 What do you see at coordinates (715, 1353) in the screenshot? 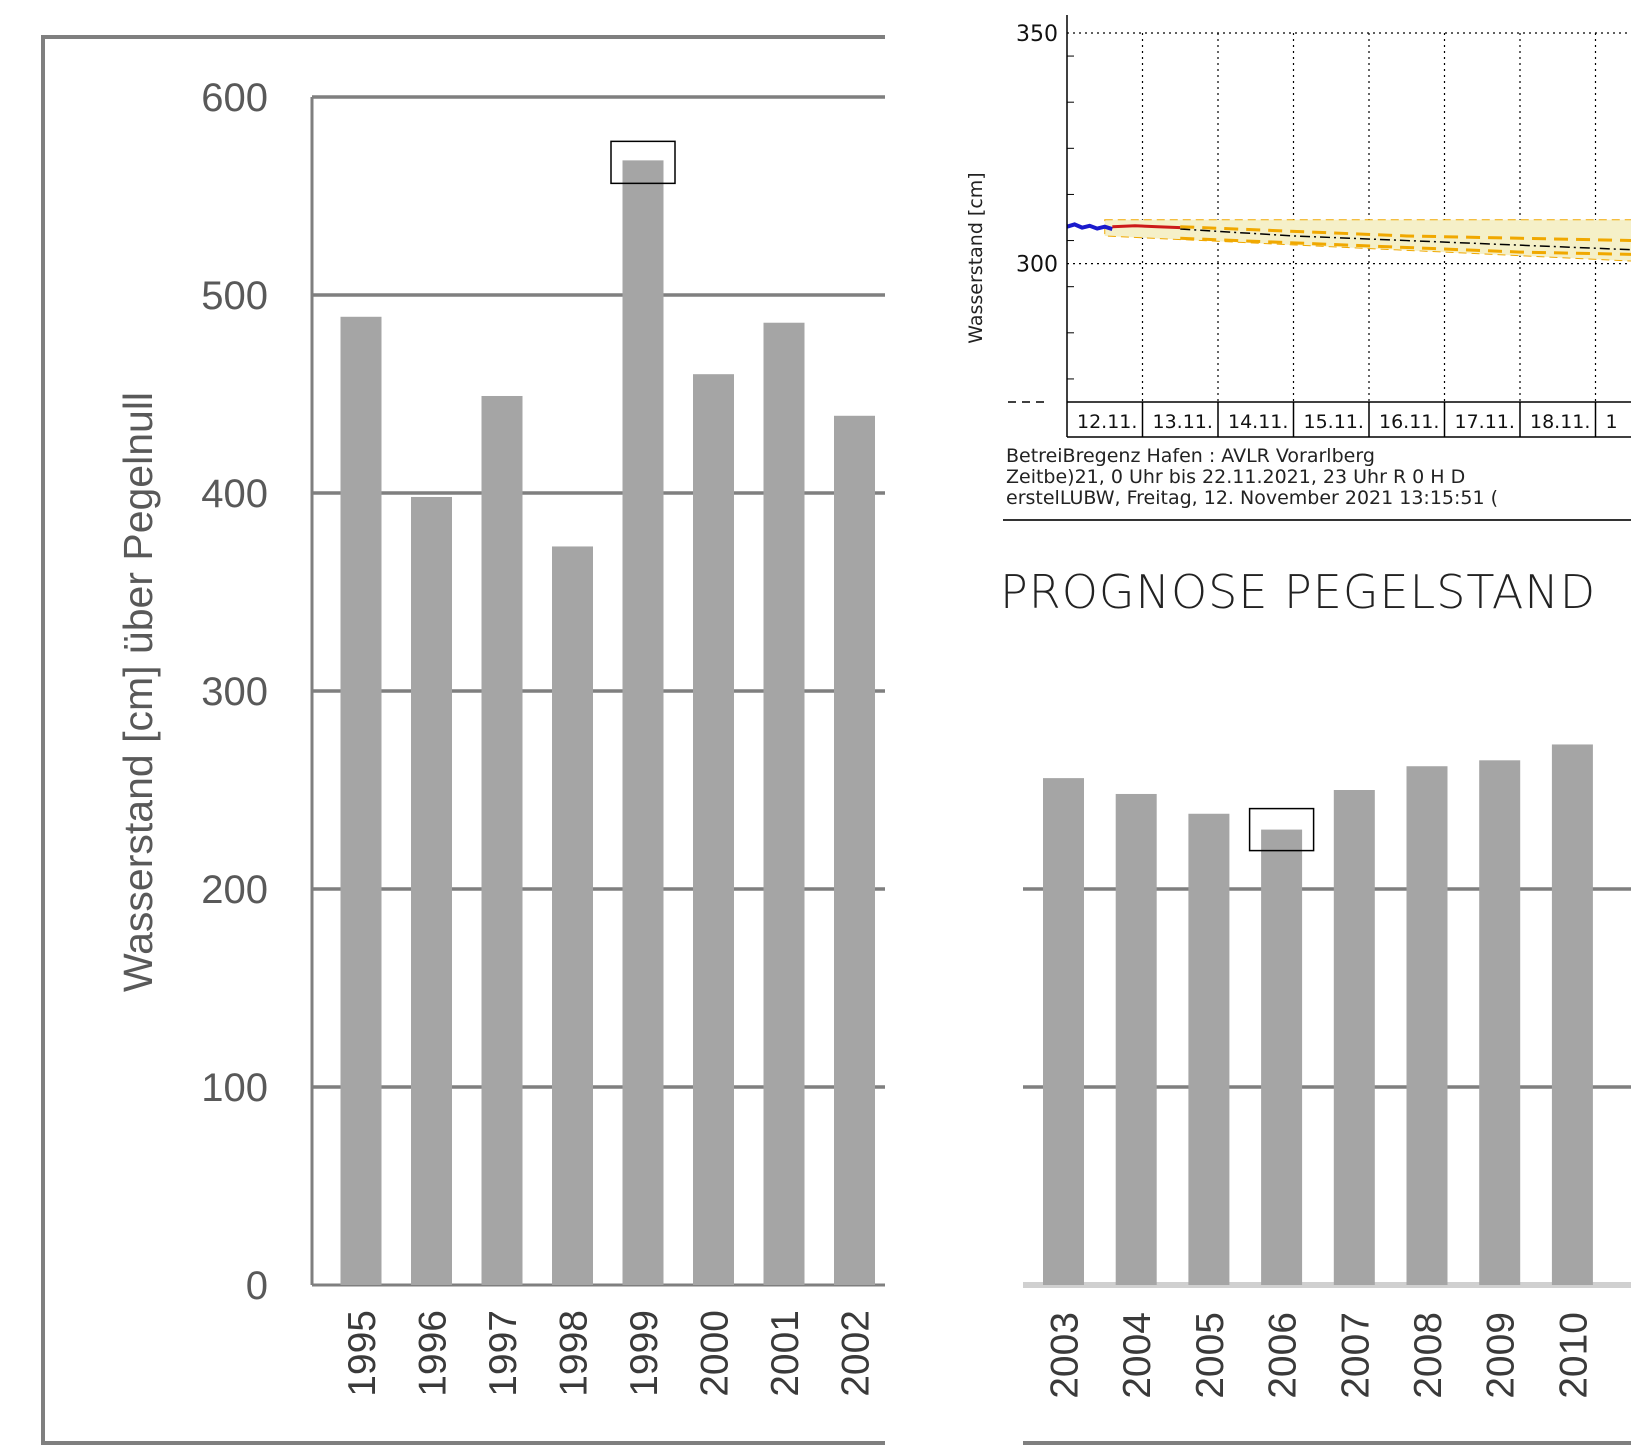
I see `x-tick-label: 2000` at bounding box center [715, 1353].